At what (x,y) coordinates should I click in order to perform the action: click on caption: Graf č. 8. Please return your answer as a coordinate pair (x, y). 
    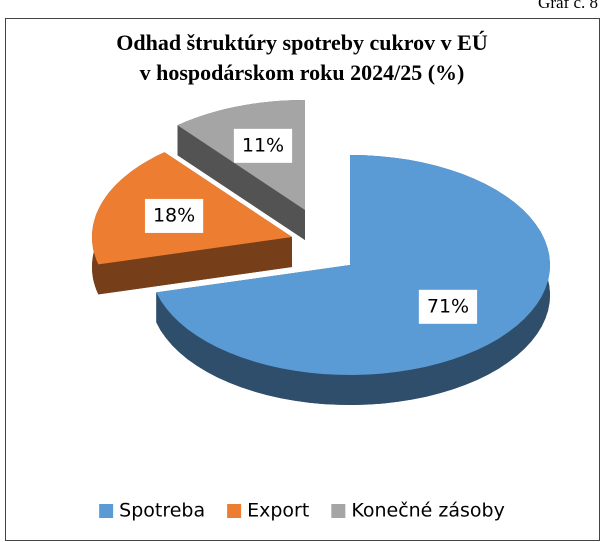
    Looking at the image, I should click on (568, 6).